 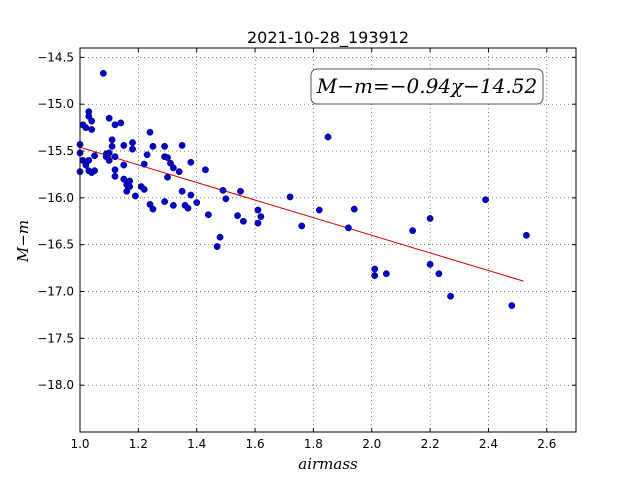 I want to click on y-tick-label: −18.0, so click(x=55, y=385).